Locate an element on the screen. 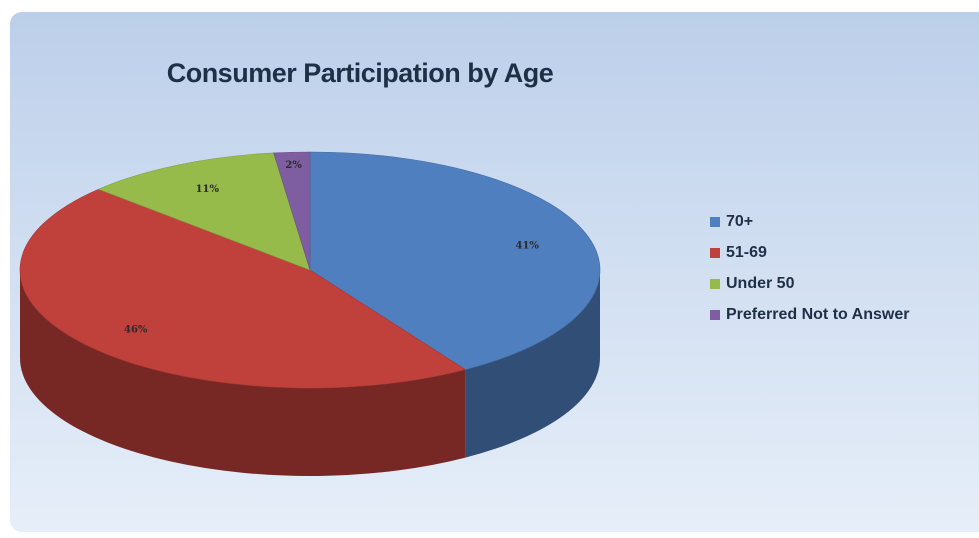  legend-label: 70+ is located at coordinates (740, 221).